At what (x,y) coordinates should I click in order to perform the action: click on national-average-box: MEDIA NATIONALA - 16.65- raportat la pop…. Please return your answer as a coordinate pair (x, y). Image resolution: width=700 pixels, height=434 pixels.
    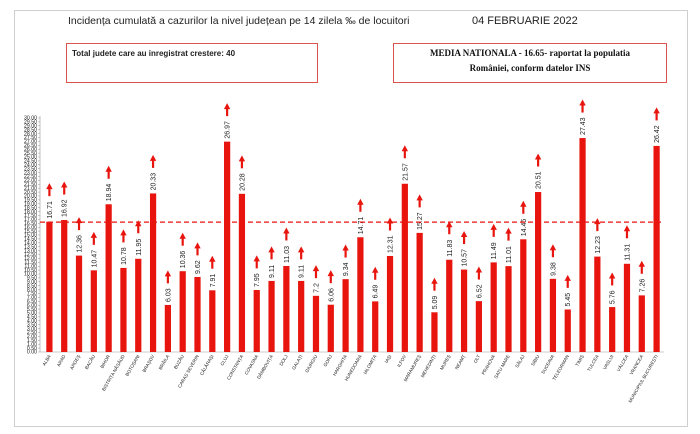
    Looking at the image, I should click on (530, 63).